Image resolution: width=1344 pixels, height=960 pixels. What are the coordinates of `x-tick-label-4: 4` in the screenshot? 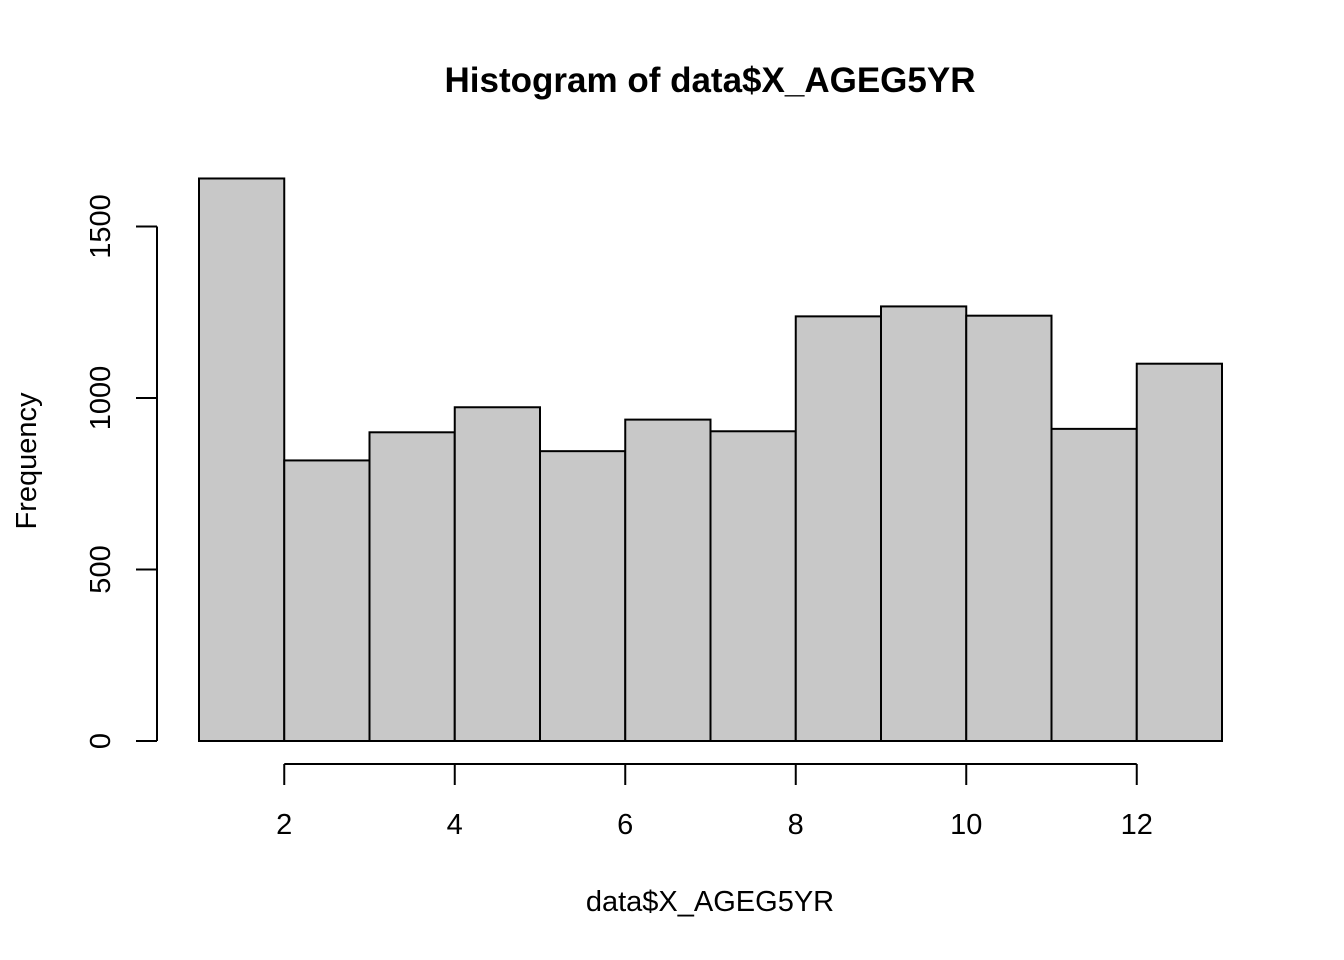 It's located at (455, 825).